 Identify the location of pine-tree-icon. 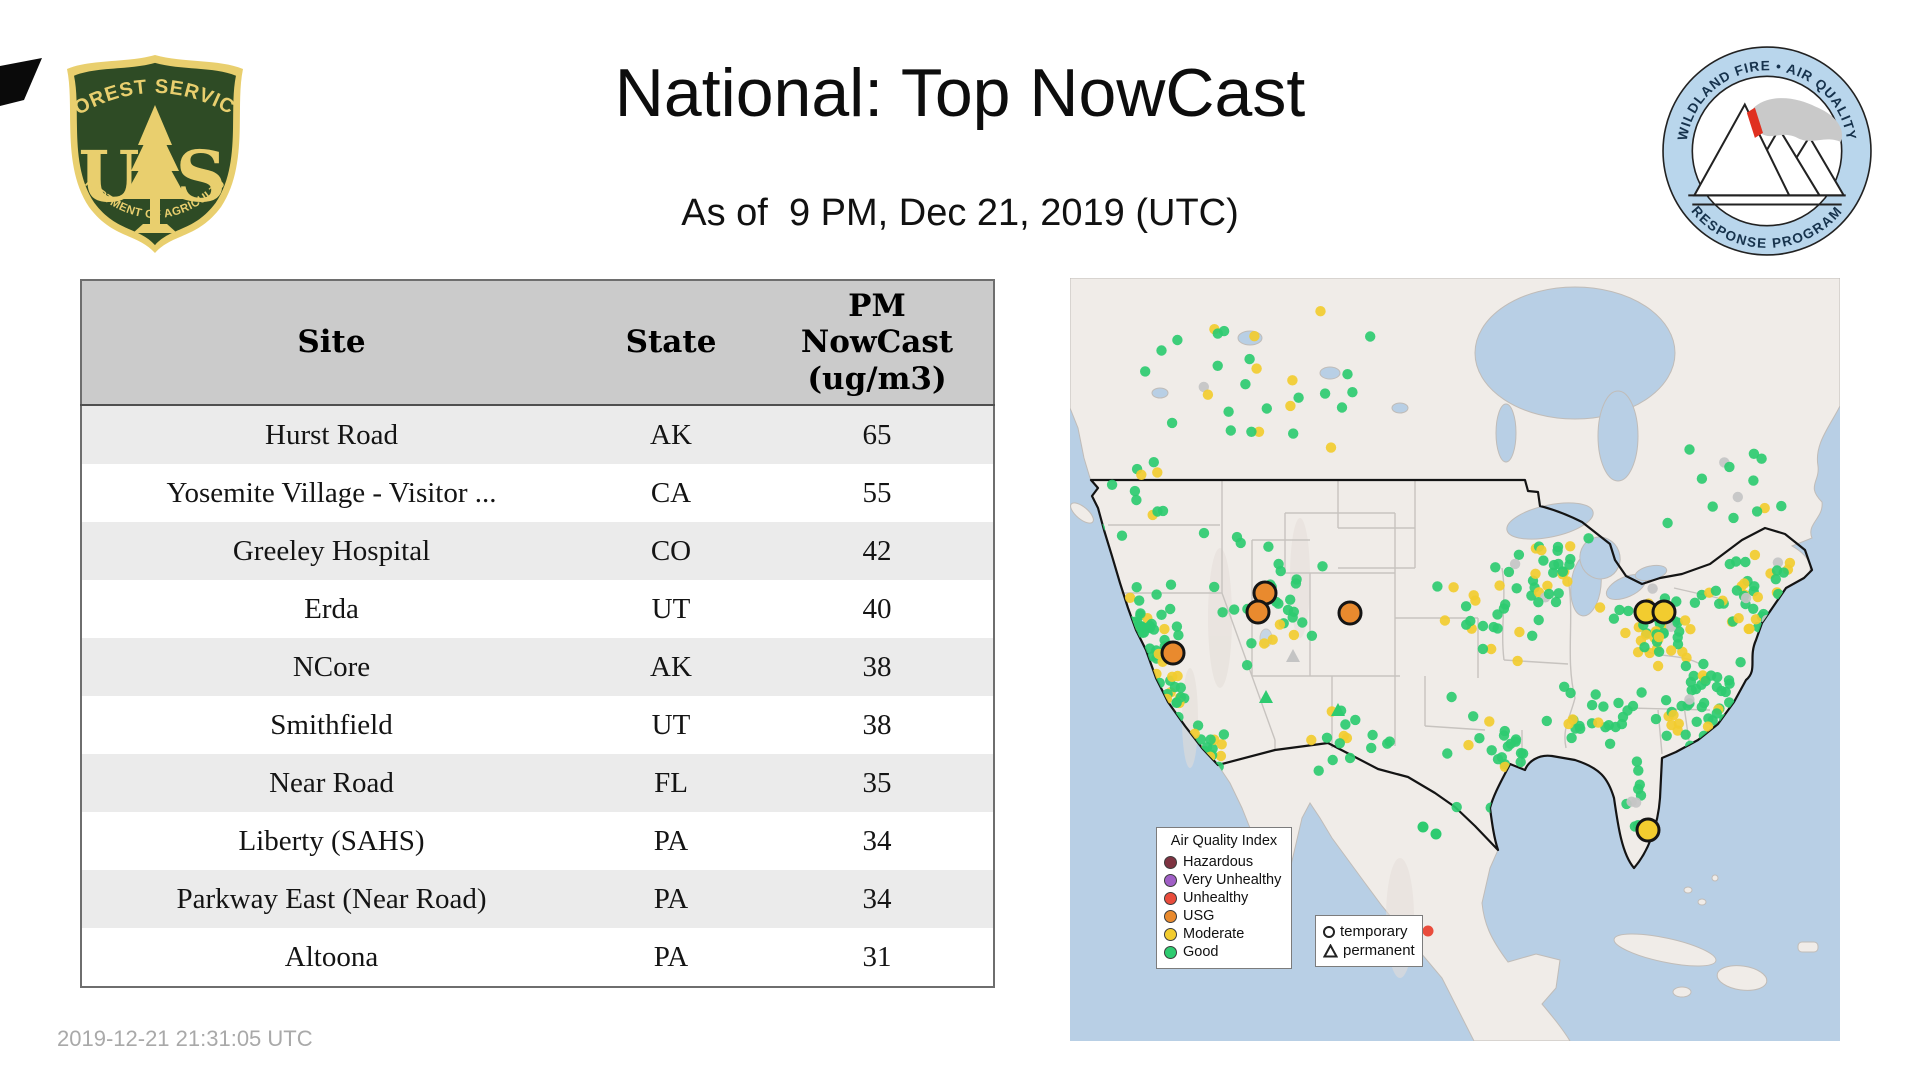
(155, 169).